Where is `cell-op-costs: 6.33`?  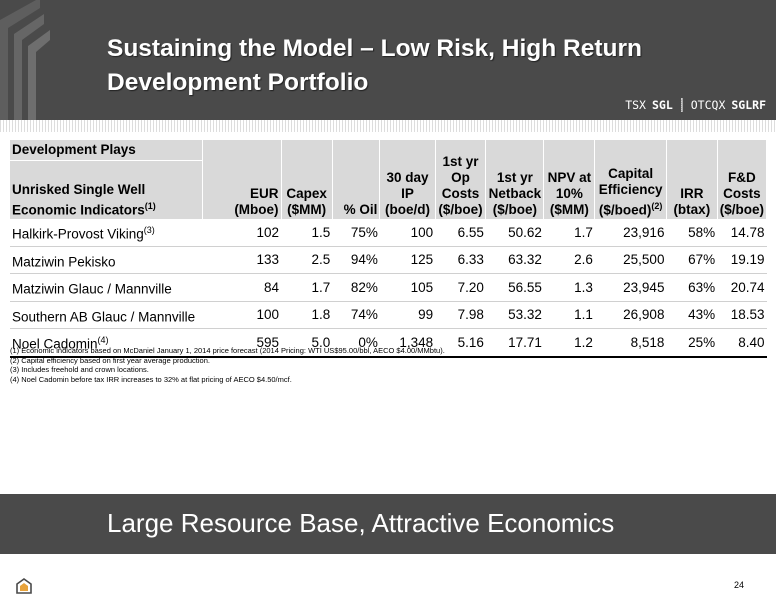 cell-op-costs: 6.33 is located at coordinates (460, 260).